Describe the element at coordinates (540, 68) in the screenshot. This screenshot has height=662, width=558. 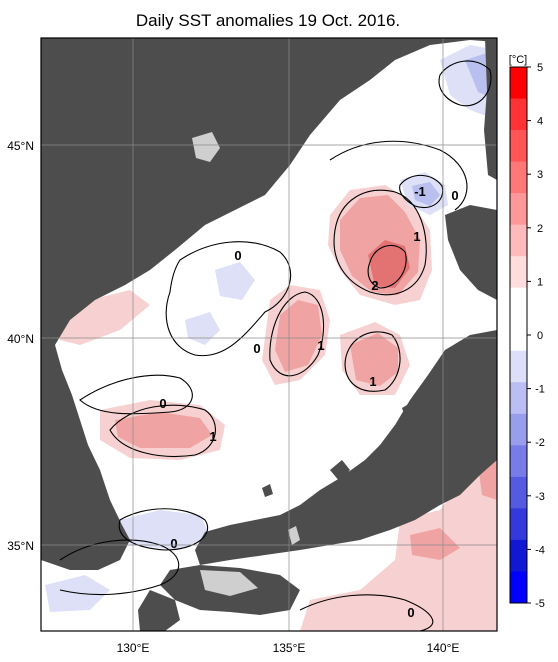
I see `colorbar-tick-label: 5` at that location.